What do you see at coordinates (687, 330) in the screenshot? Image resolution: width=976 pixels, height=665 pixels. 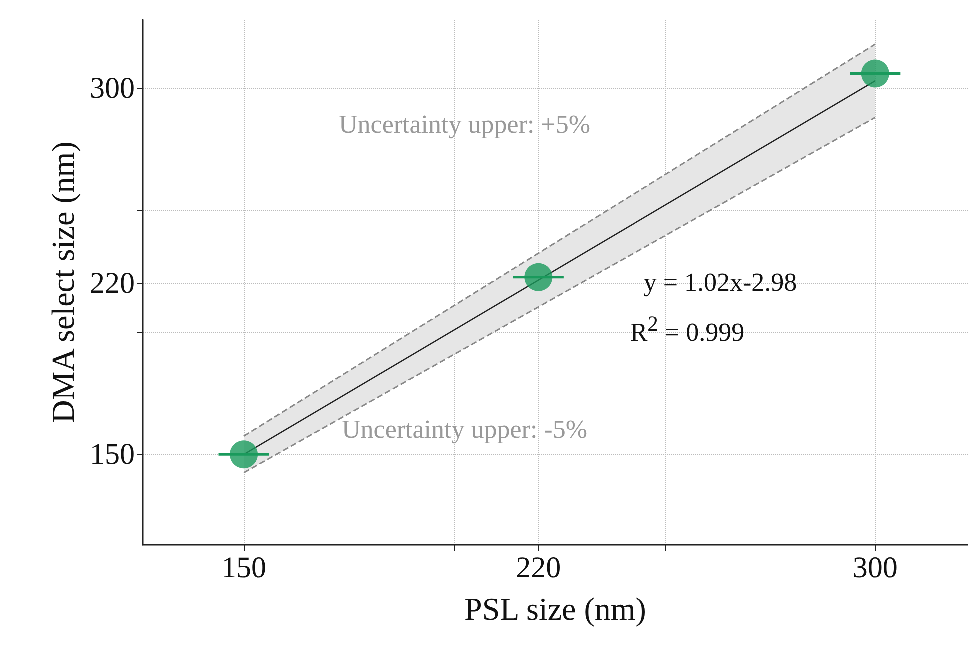 I see `annotation: R$^{2}$ = 0.999` at bounding box center [687, 330].